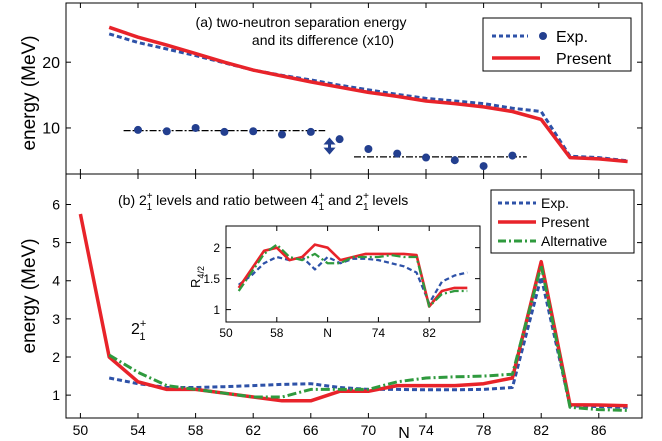 The height and width of the screenshot is (441, 662). Describe the element at coordinates (29, 92) in the screenshot. I see `panel-a-ylabel: energy (MeV)` at that location.